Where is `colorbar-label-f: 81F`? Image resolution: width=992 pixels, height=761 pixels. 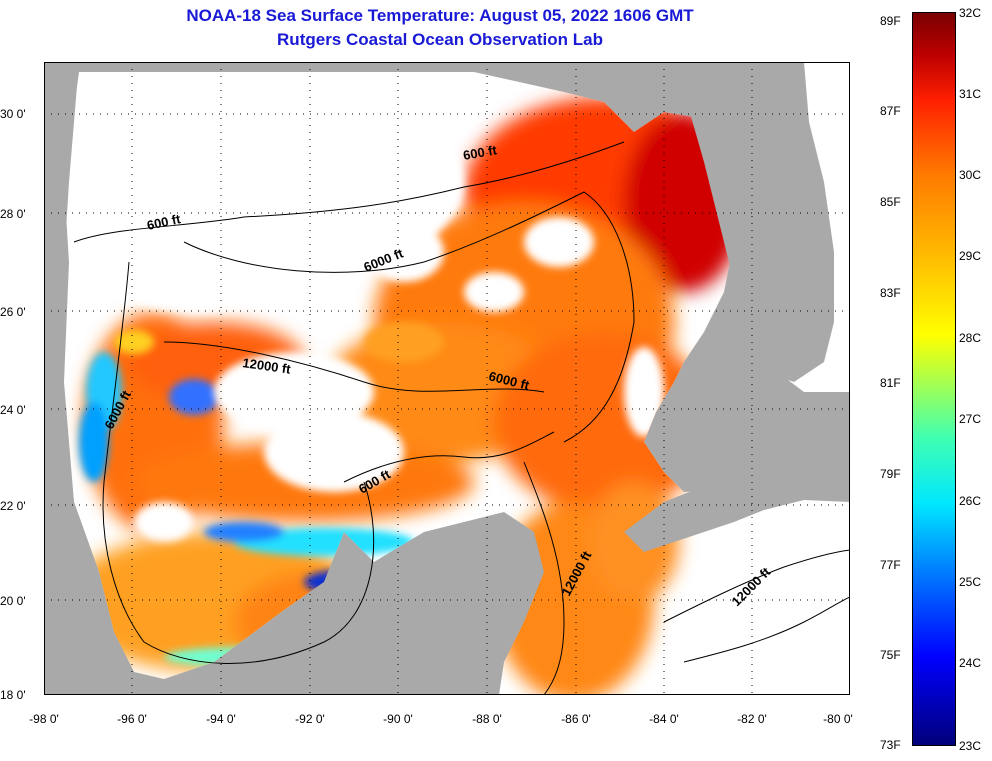
colorbar-label-f: 81F is located at coordinates (890, 383).